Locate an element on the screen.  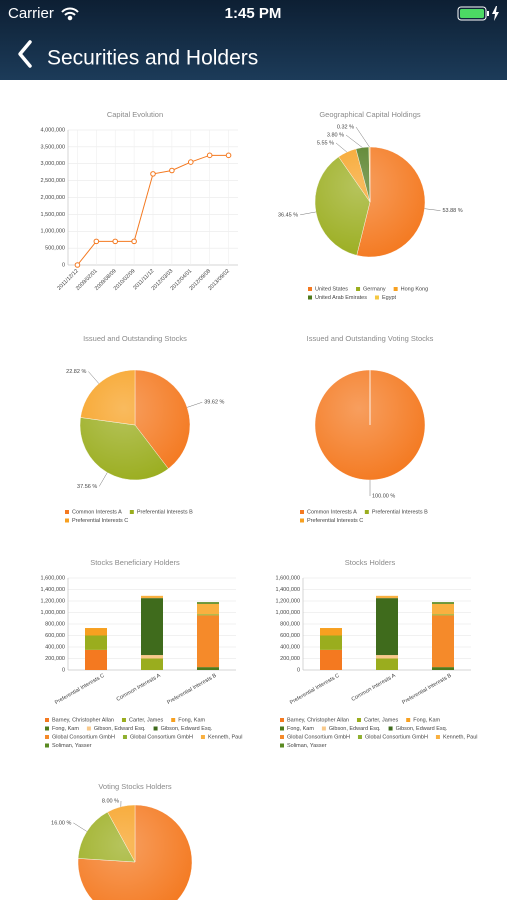
slice-label: 37.56 % is located at coordinates (87, 487).